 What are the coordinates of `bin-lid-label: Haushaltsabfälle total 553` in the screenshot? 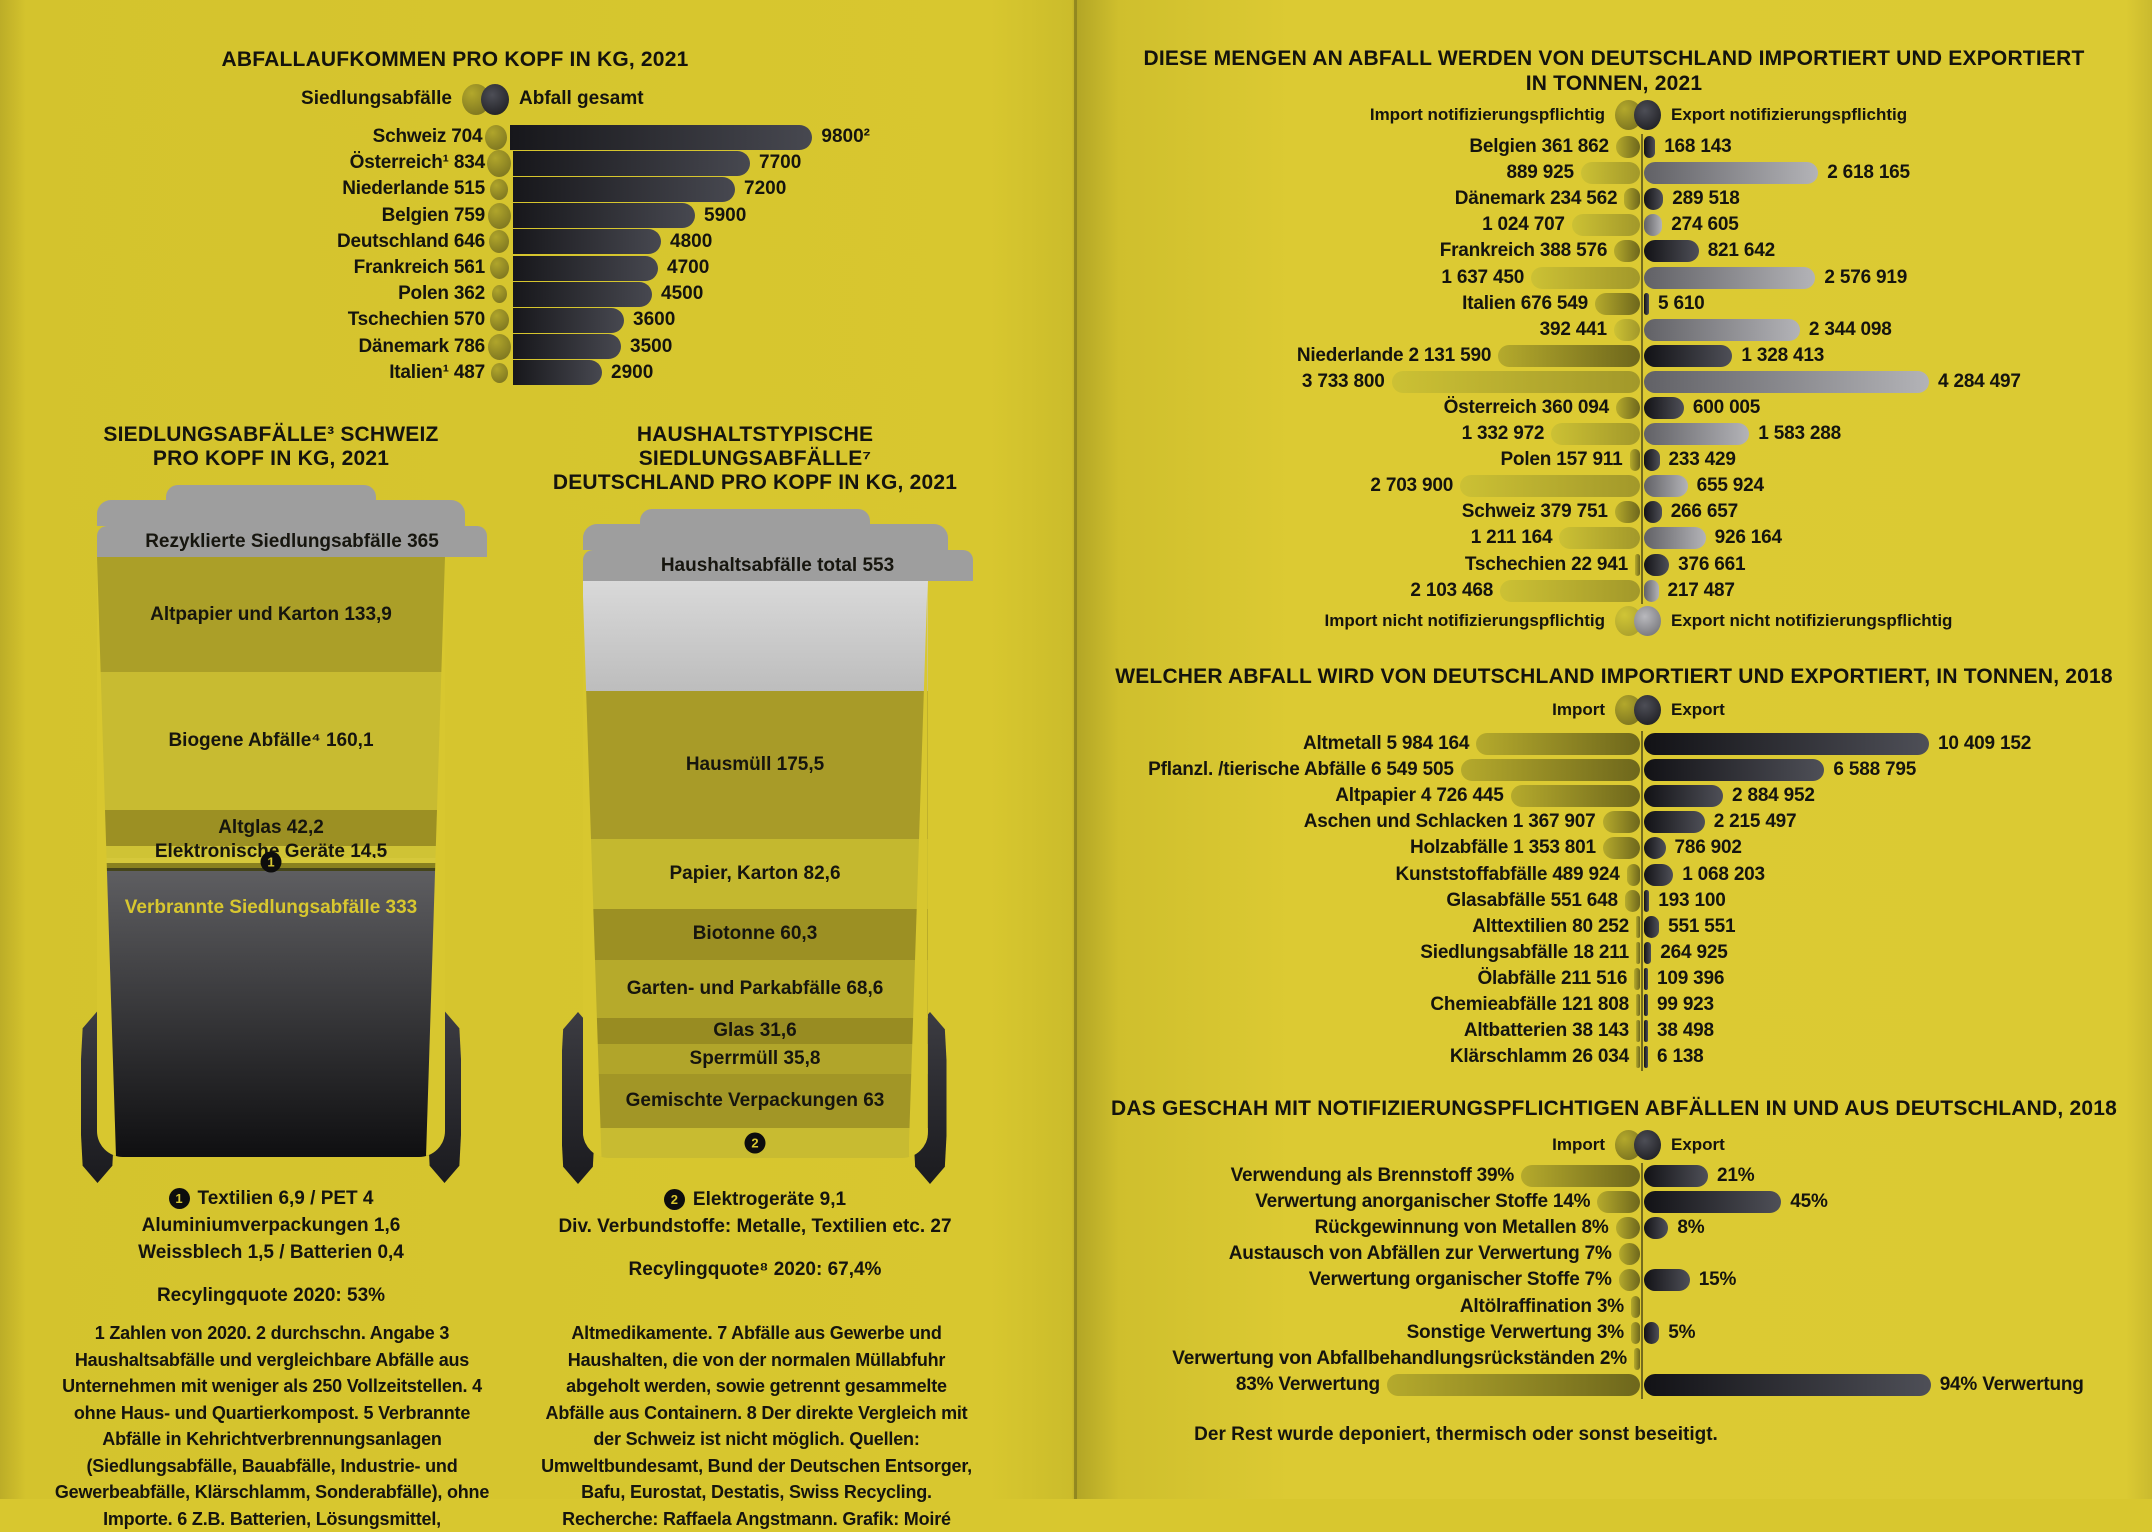 It's located at (777, 565).